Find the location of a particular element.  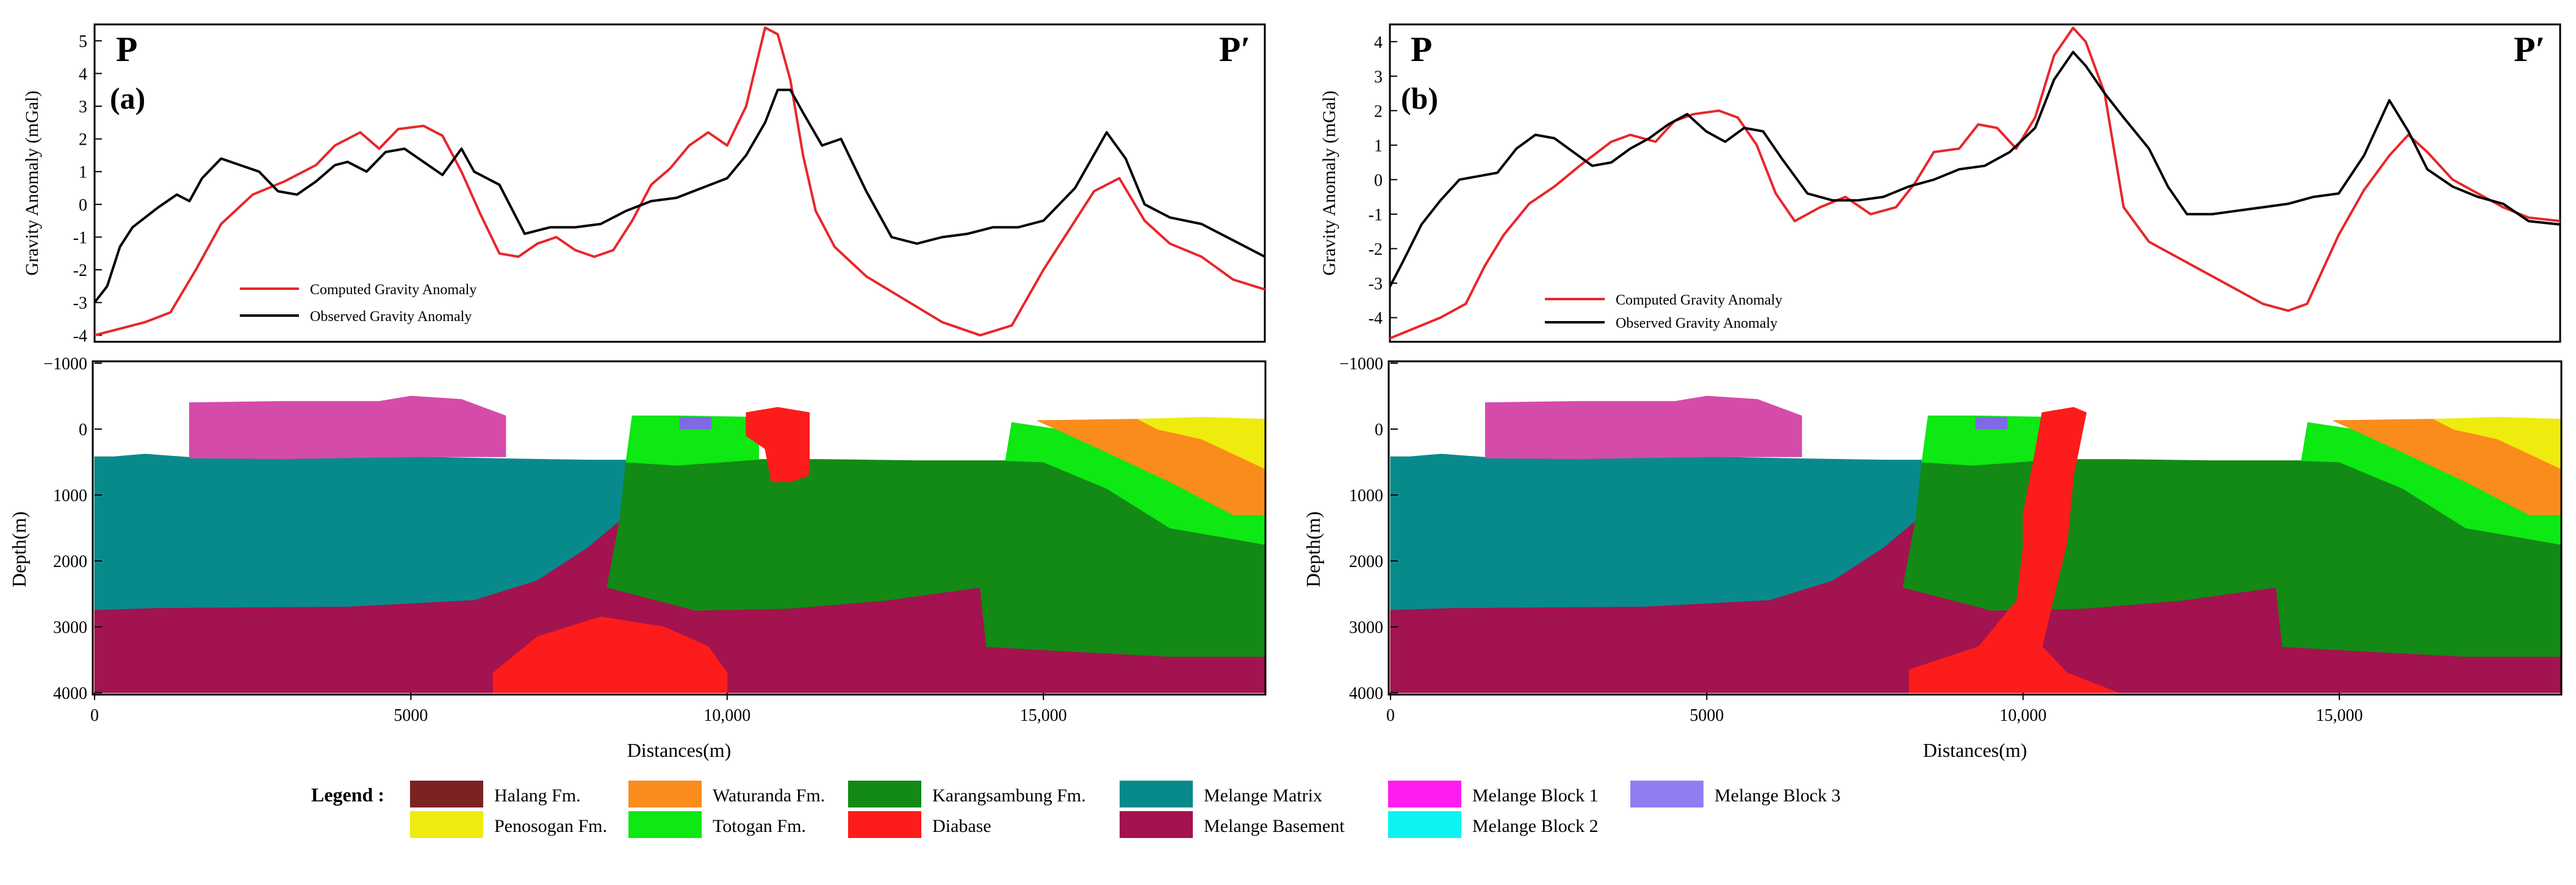

gravity-ytick-label-b: 0 is located at coordinates (1378, 180).